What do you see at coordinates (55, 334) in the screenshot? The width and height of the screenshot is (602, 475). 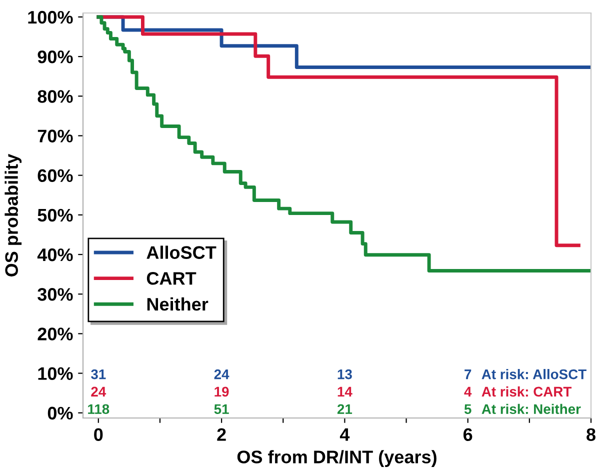 I see `y-tick-label: 20%` at bounding box center [55, 334].